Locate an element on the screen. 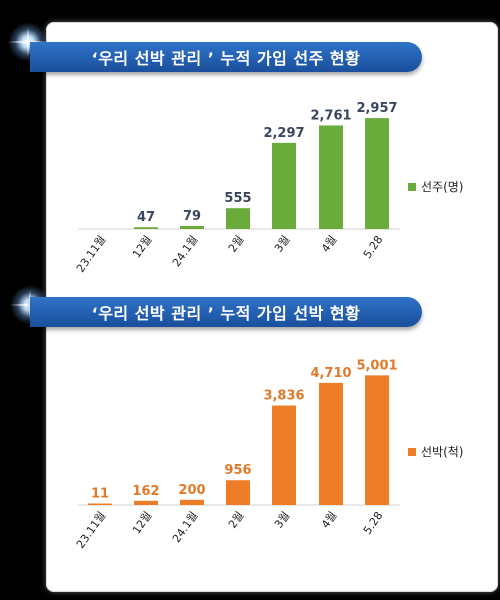 Image resolution: width=500 pixels, height=600 pixels. legend-1: 선주(명) is located at coordinates (435, 186).